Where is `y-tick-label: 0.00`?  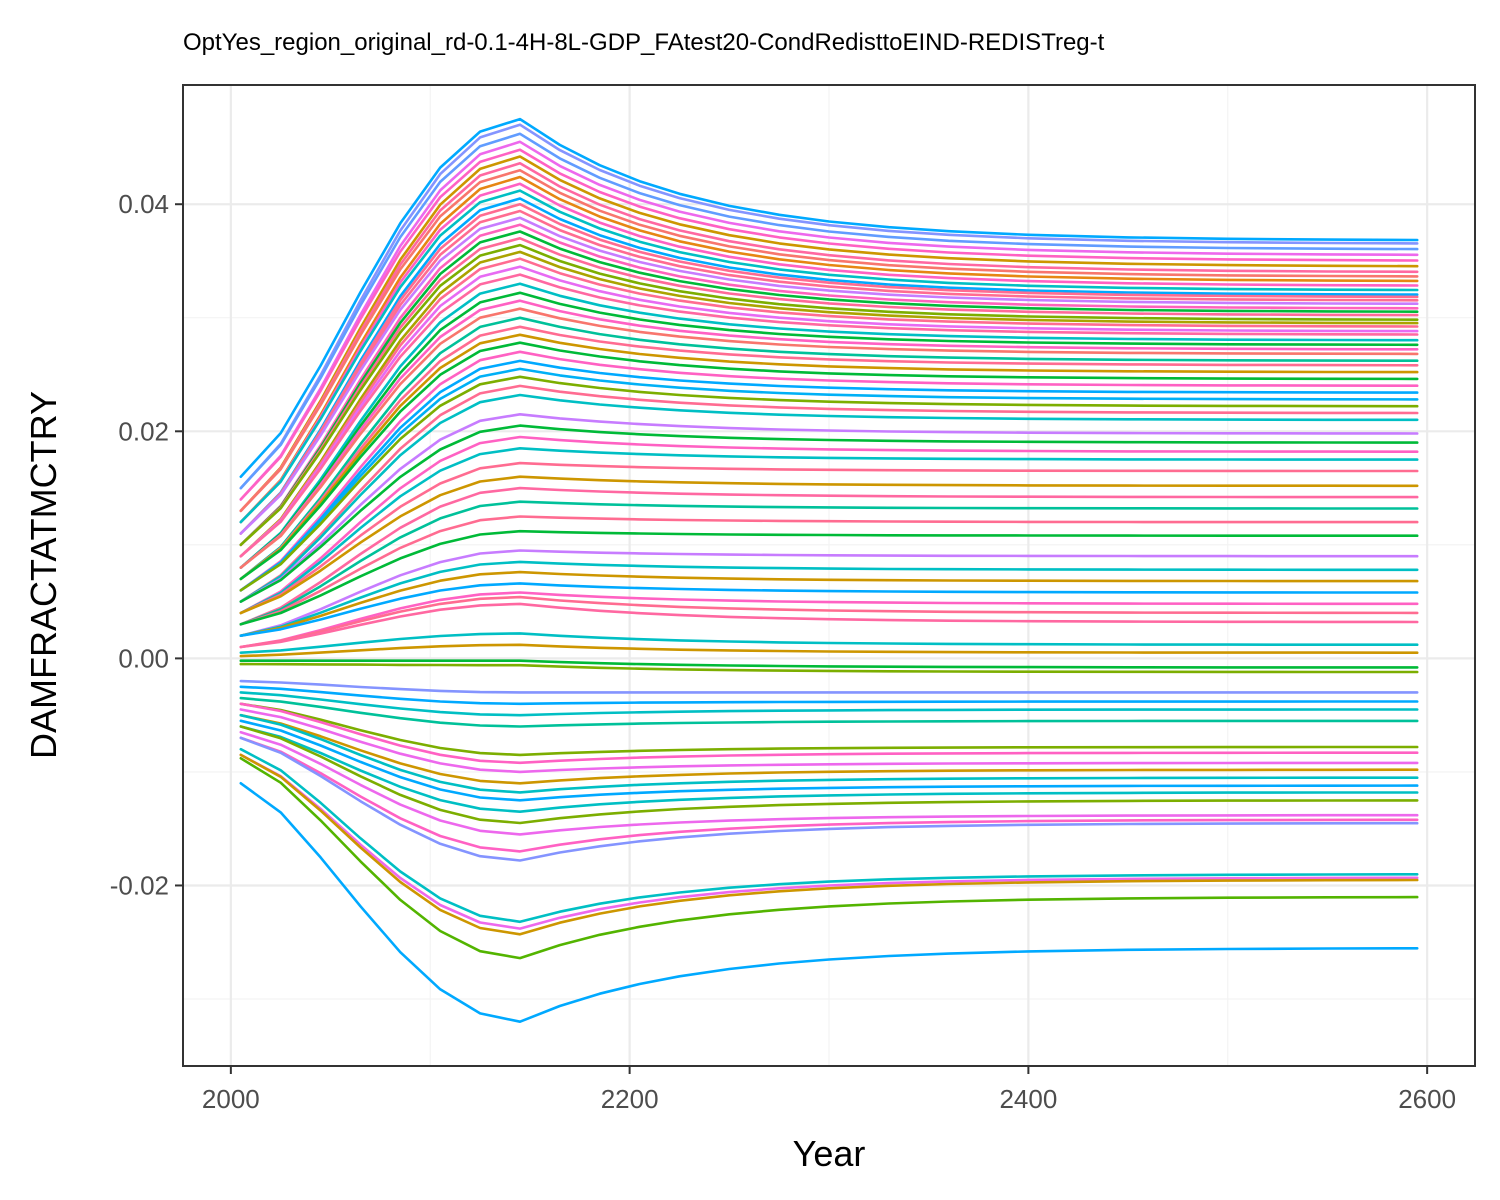 y-tick-label: 0.00 is located at coordinates (143, 658).